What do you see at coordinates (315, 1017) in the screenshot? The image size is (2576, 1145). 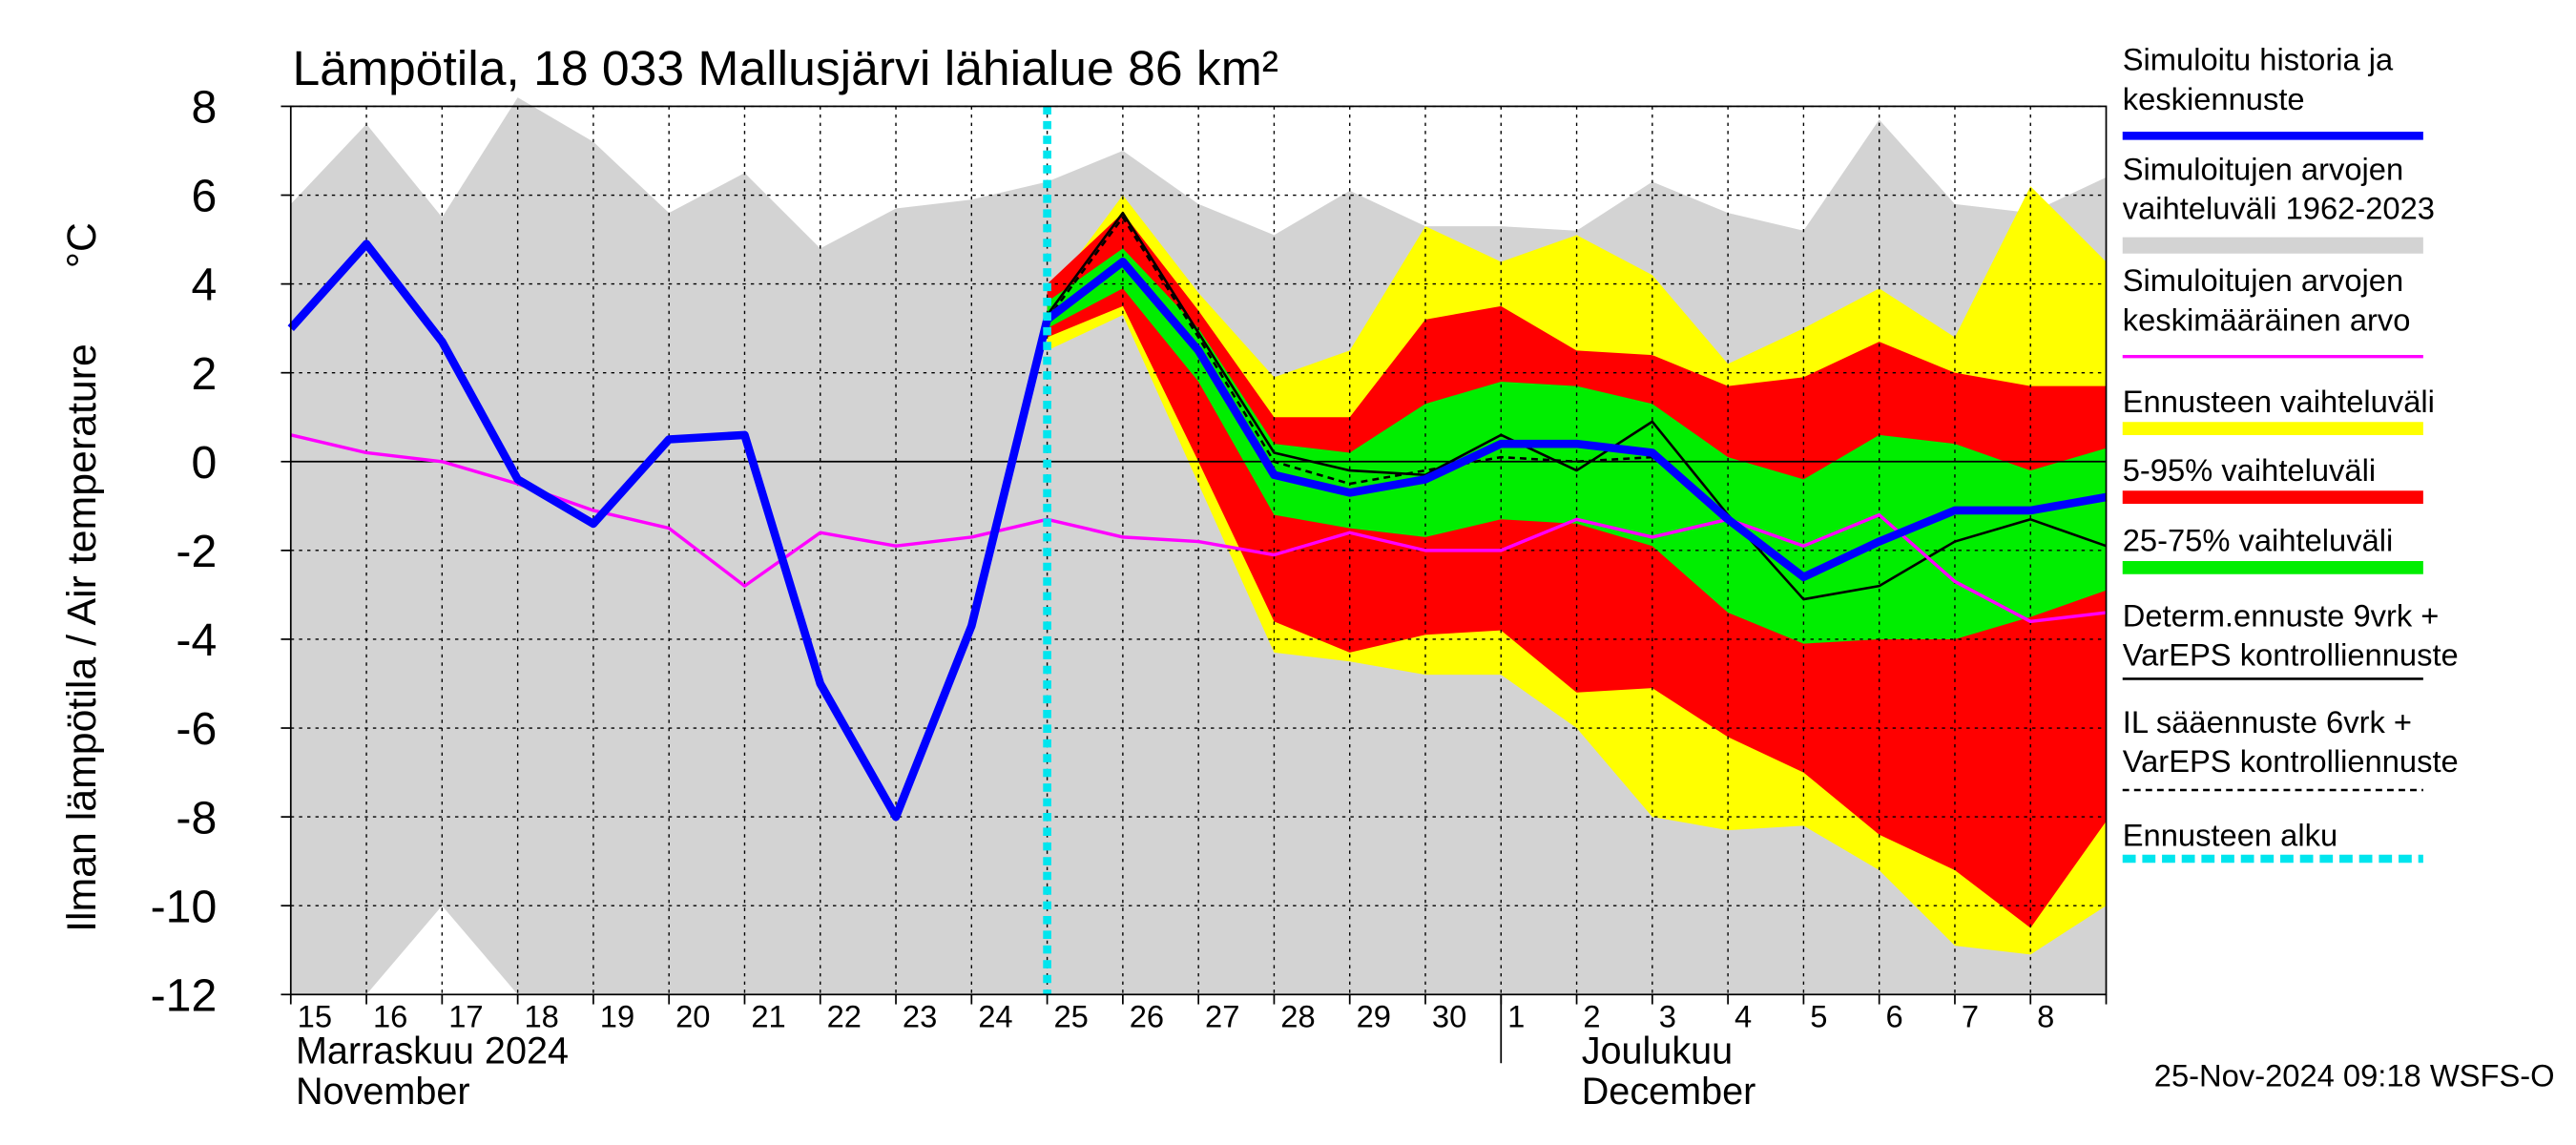 I see `x-tick-label: 15` at bounding box center [315, 1017].